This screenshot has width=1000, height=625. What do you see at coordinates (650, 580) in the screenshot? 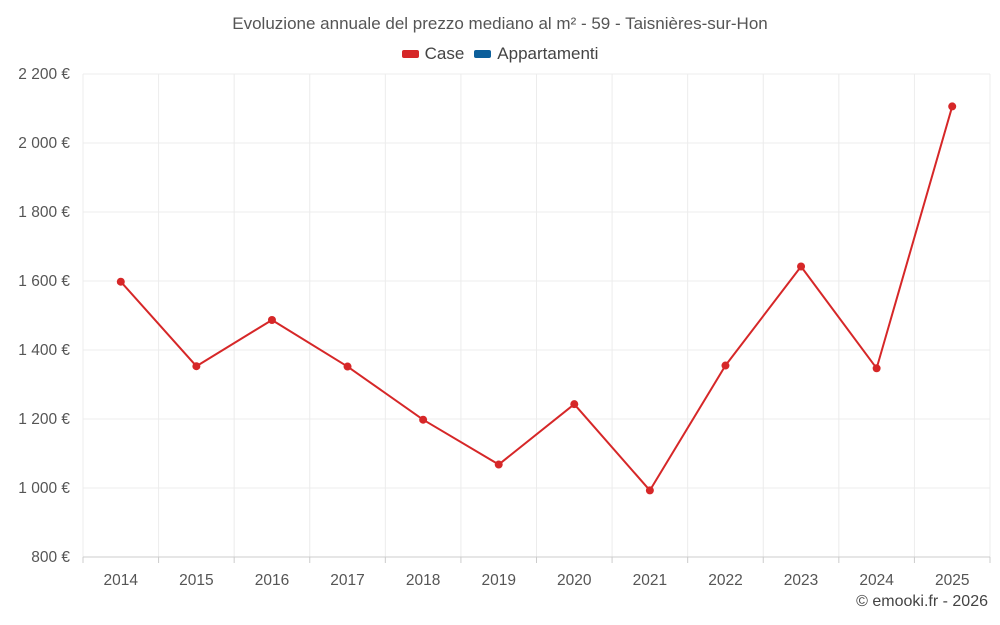
I see `x-tick-label: 2021` at bounding box center [650, 580].